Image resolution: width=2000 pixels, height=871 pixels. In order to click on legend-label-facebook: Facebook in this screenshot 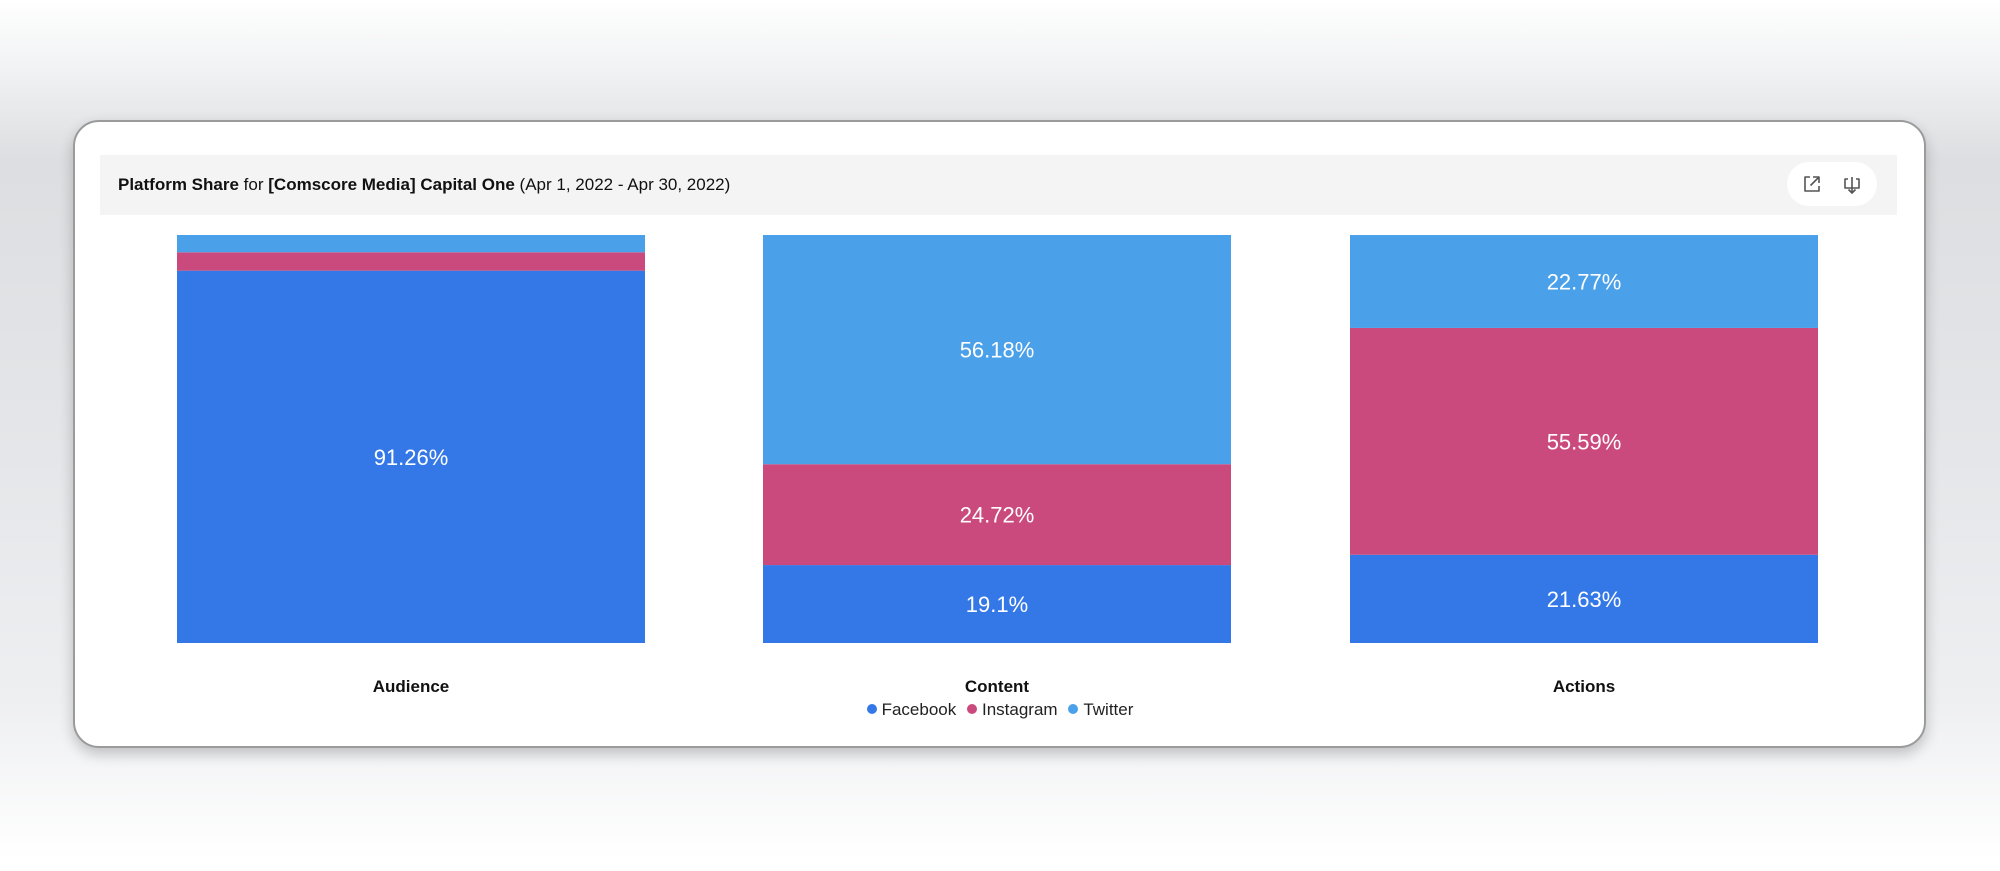, I will do `click(919, 709)`.